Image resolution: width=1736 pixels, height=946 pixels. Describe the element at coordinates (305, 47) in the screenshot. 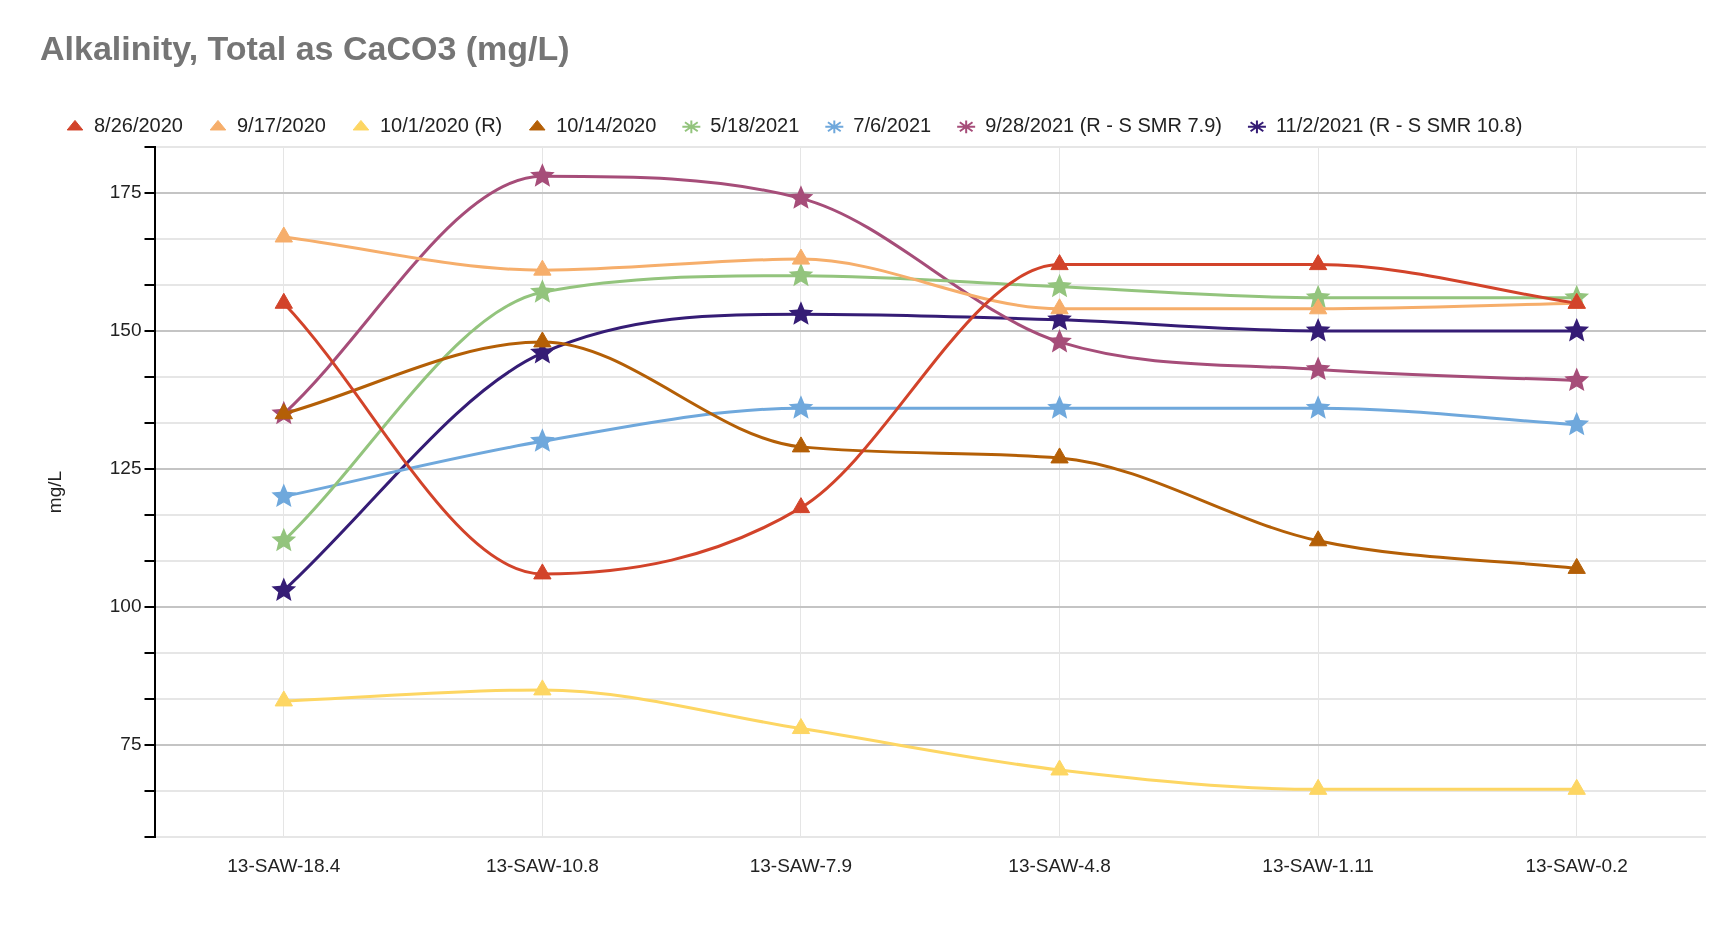

I see `chart-title: Alkalinity, Total as CaCO3 (mg/L)` at that location.